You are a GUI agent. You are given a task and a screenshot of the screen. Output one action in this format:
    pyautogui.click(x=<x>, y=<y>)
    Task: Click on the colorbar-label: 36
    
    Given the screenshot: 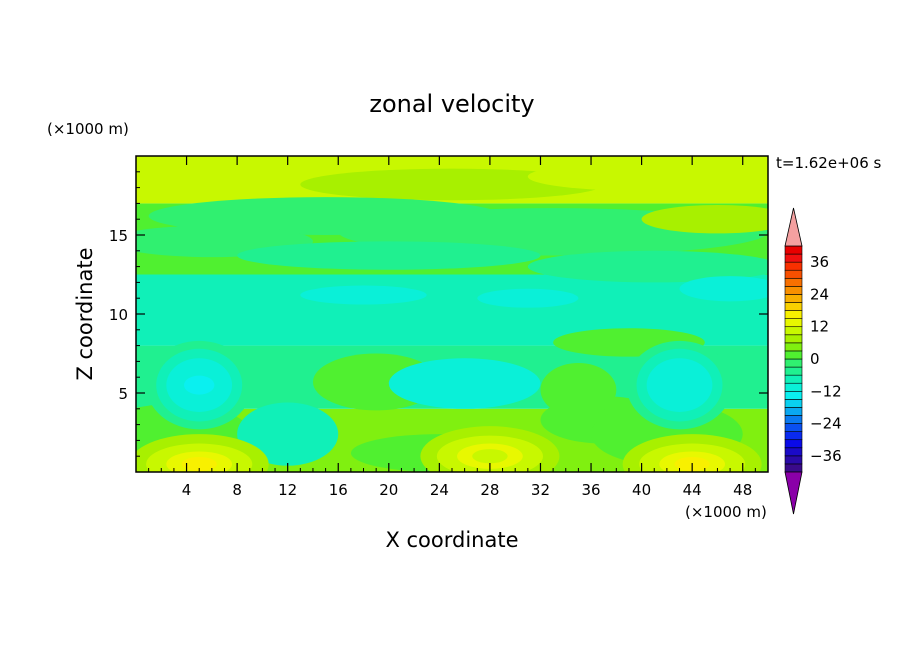 What is the action you would take?
    pyautogui.click(x=819, y=262)
    